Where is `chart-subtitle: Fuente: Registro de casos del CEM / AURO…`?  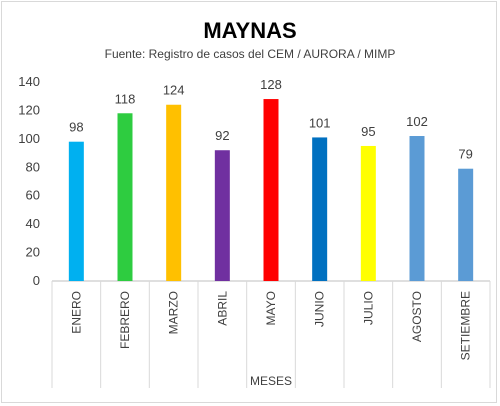
chart-subtitle: Fuente: Registro de casos del CEM / AURO… is located at coordinates (250, 54).